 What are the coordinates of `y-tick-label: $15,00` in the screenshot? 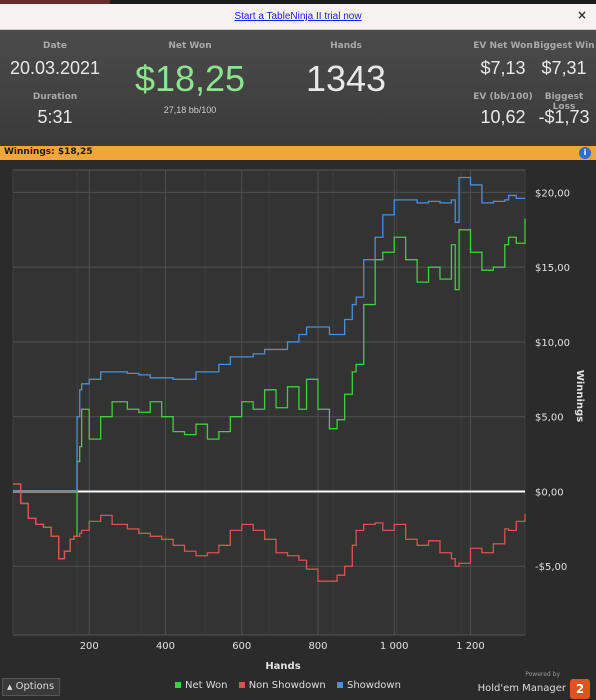 It's located at (552, 268).